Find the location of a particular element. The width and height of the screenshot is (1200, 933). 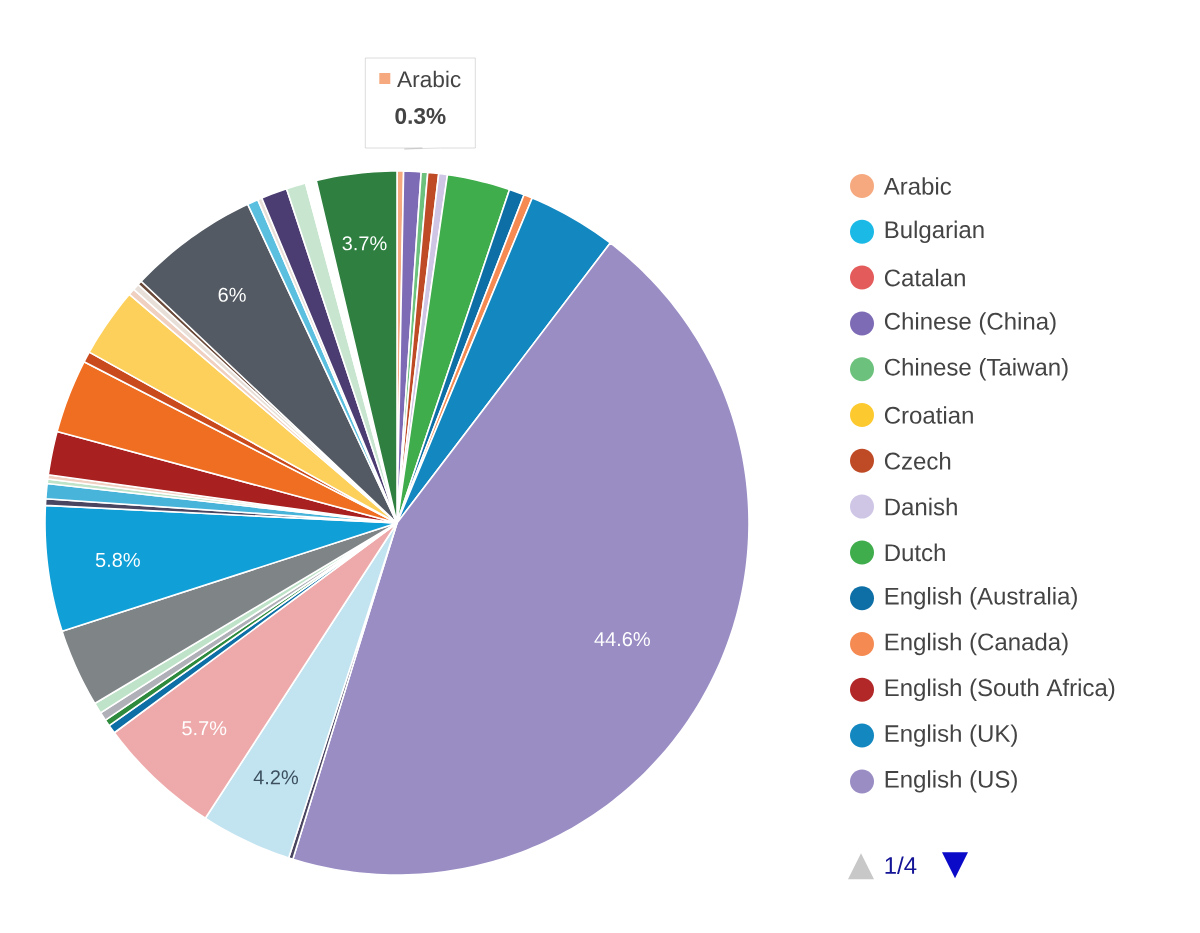

legend-label: Arabic is located at coordinates (429, 79).